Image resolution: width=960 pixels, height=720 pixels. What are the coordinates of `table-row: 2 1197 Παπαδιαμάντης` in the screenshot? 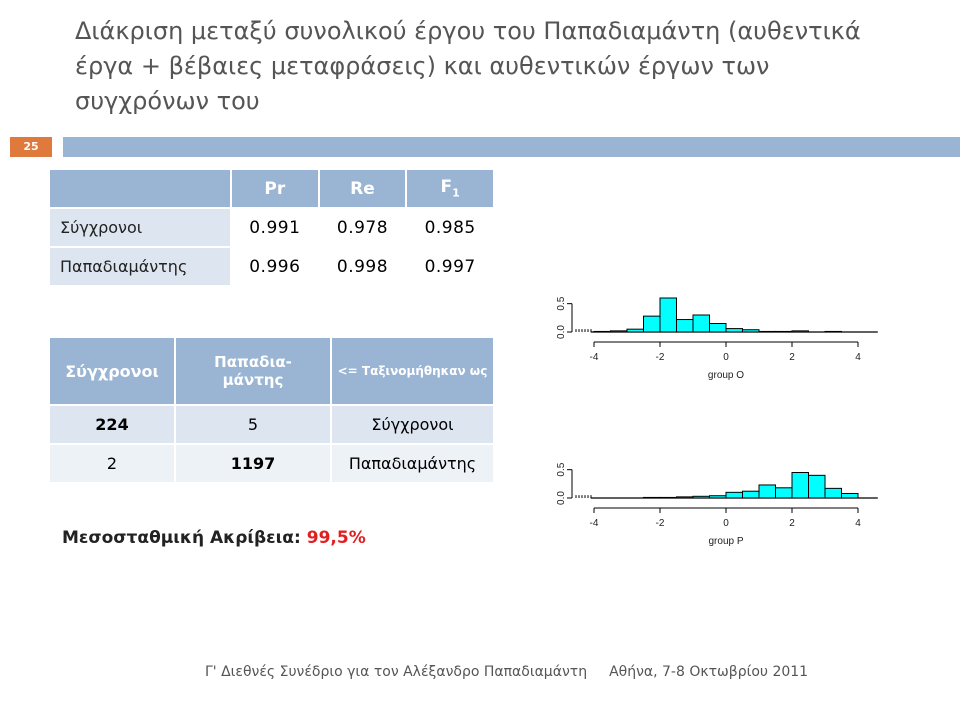 It's located at (271, 463).